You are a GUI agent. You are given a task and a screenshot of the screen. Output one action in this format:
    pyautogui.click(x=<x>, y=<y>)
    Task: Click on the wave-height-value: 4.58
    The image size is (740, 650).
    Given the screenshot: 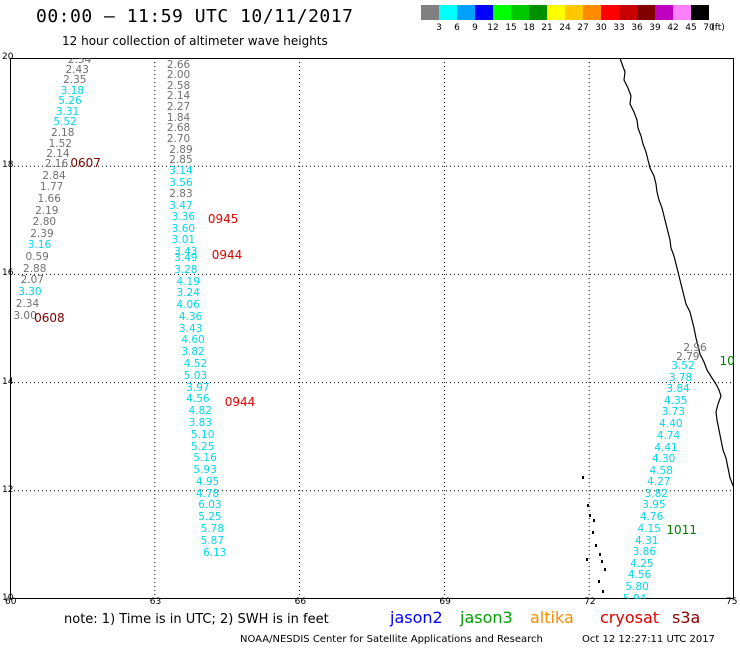 What is the action you would take?
    pyautogui.click(x=661, y=470)
    